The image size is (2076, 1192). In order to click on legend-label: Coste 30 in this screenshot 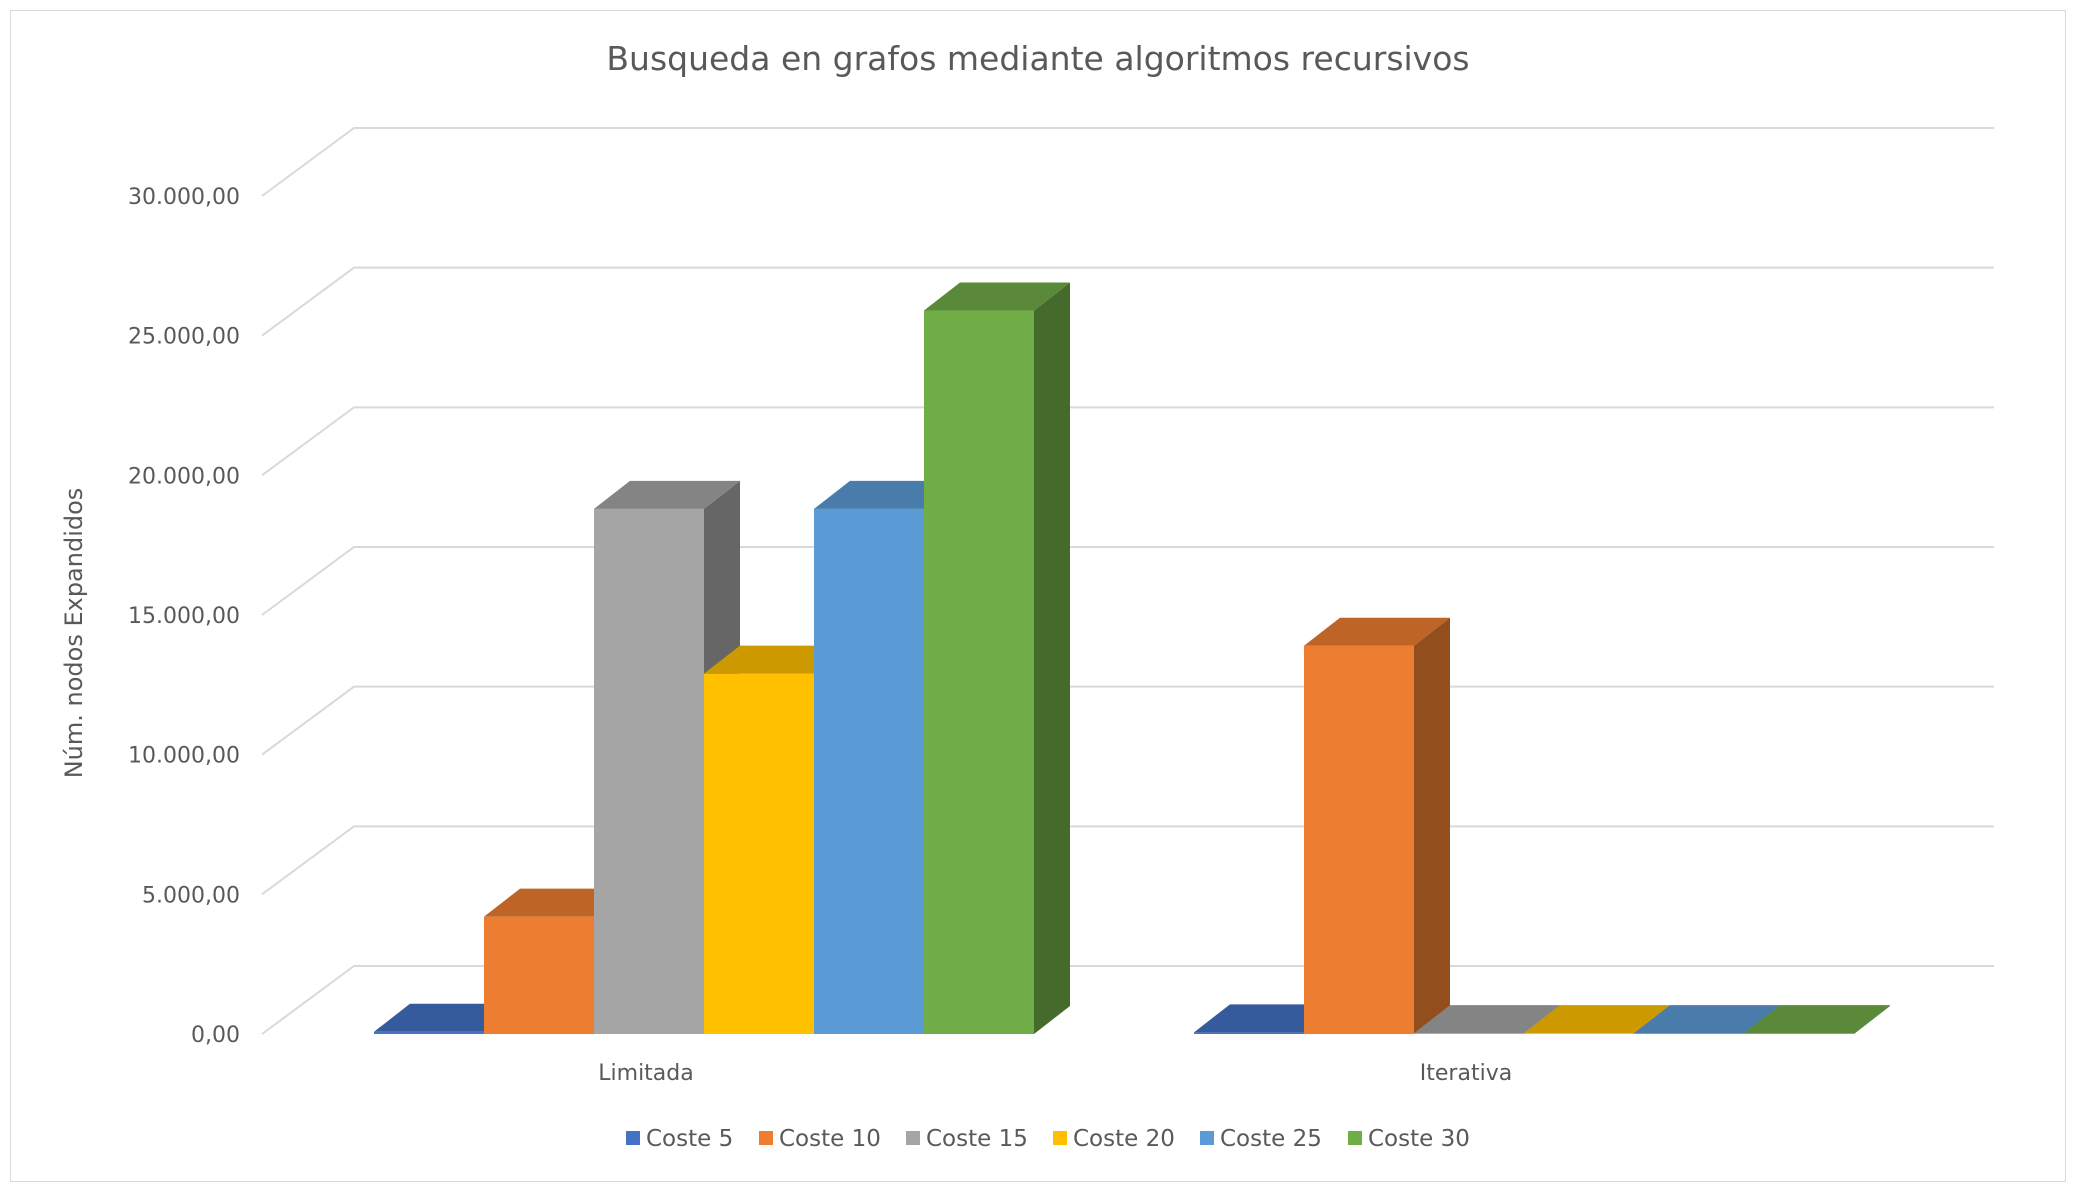, I will do `click(1419, 1139)`.